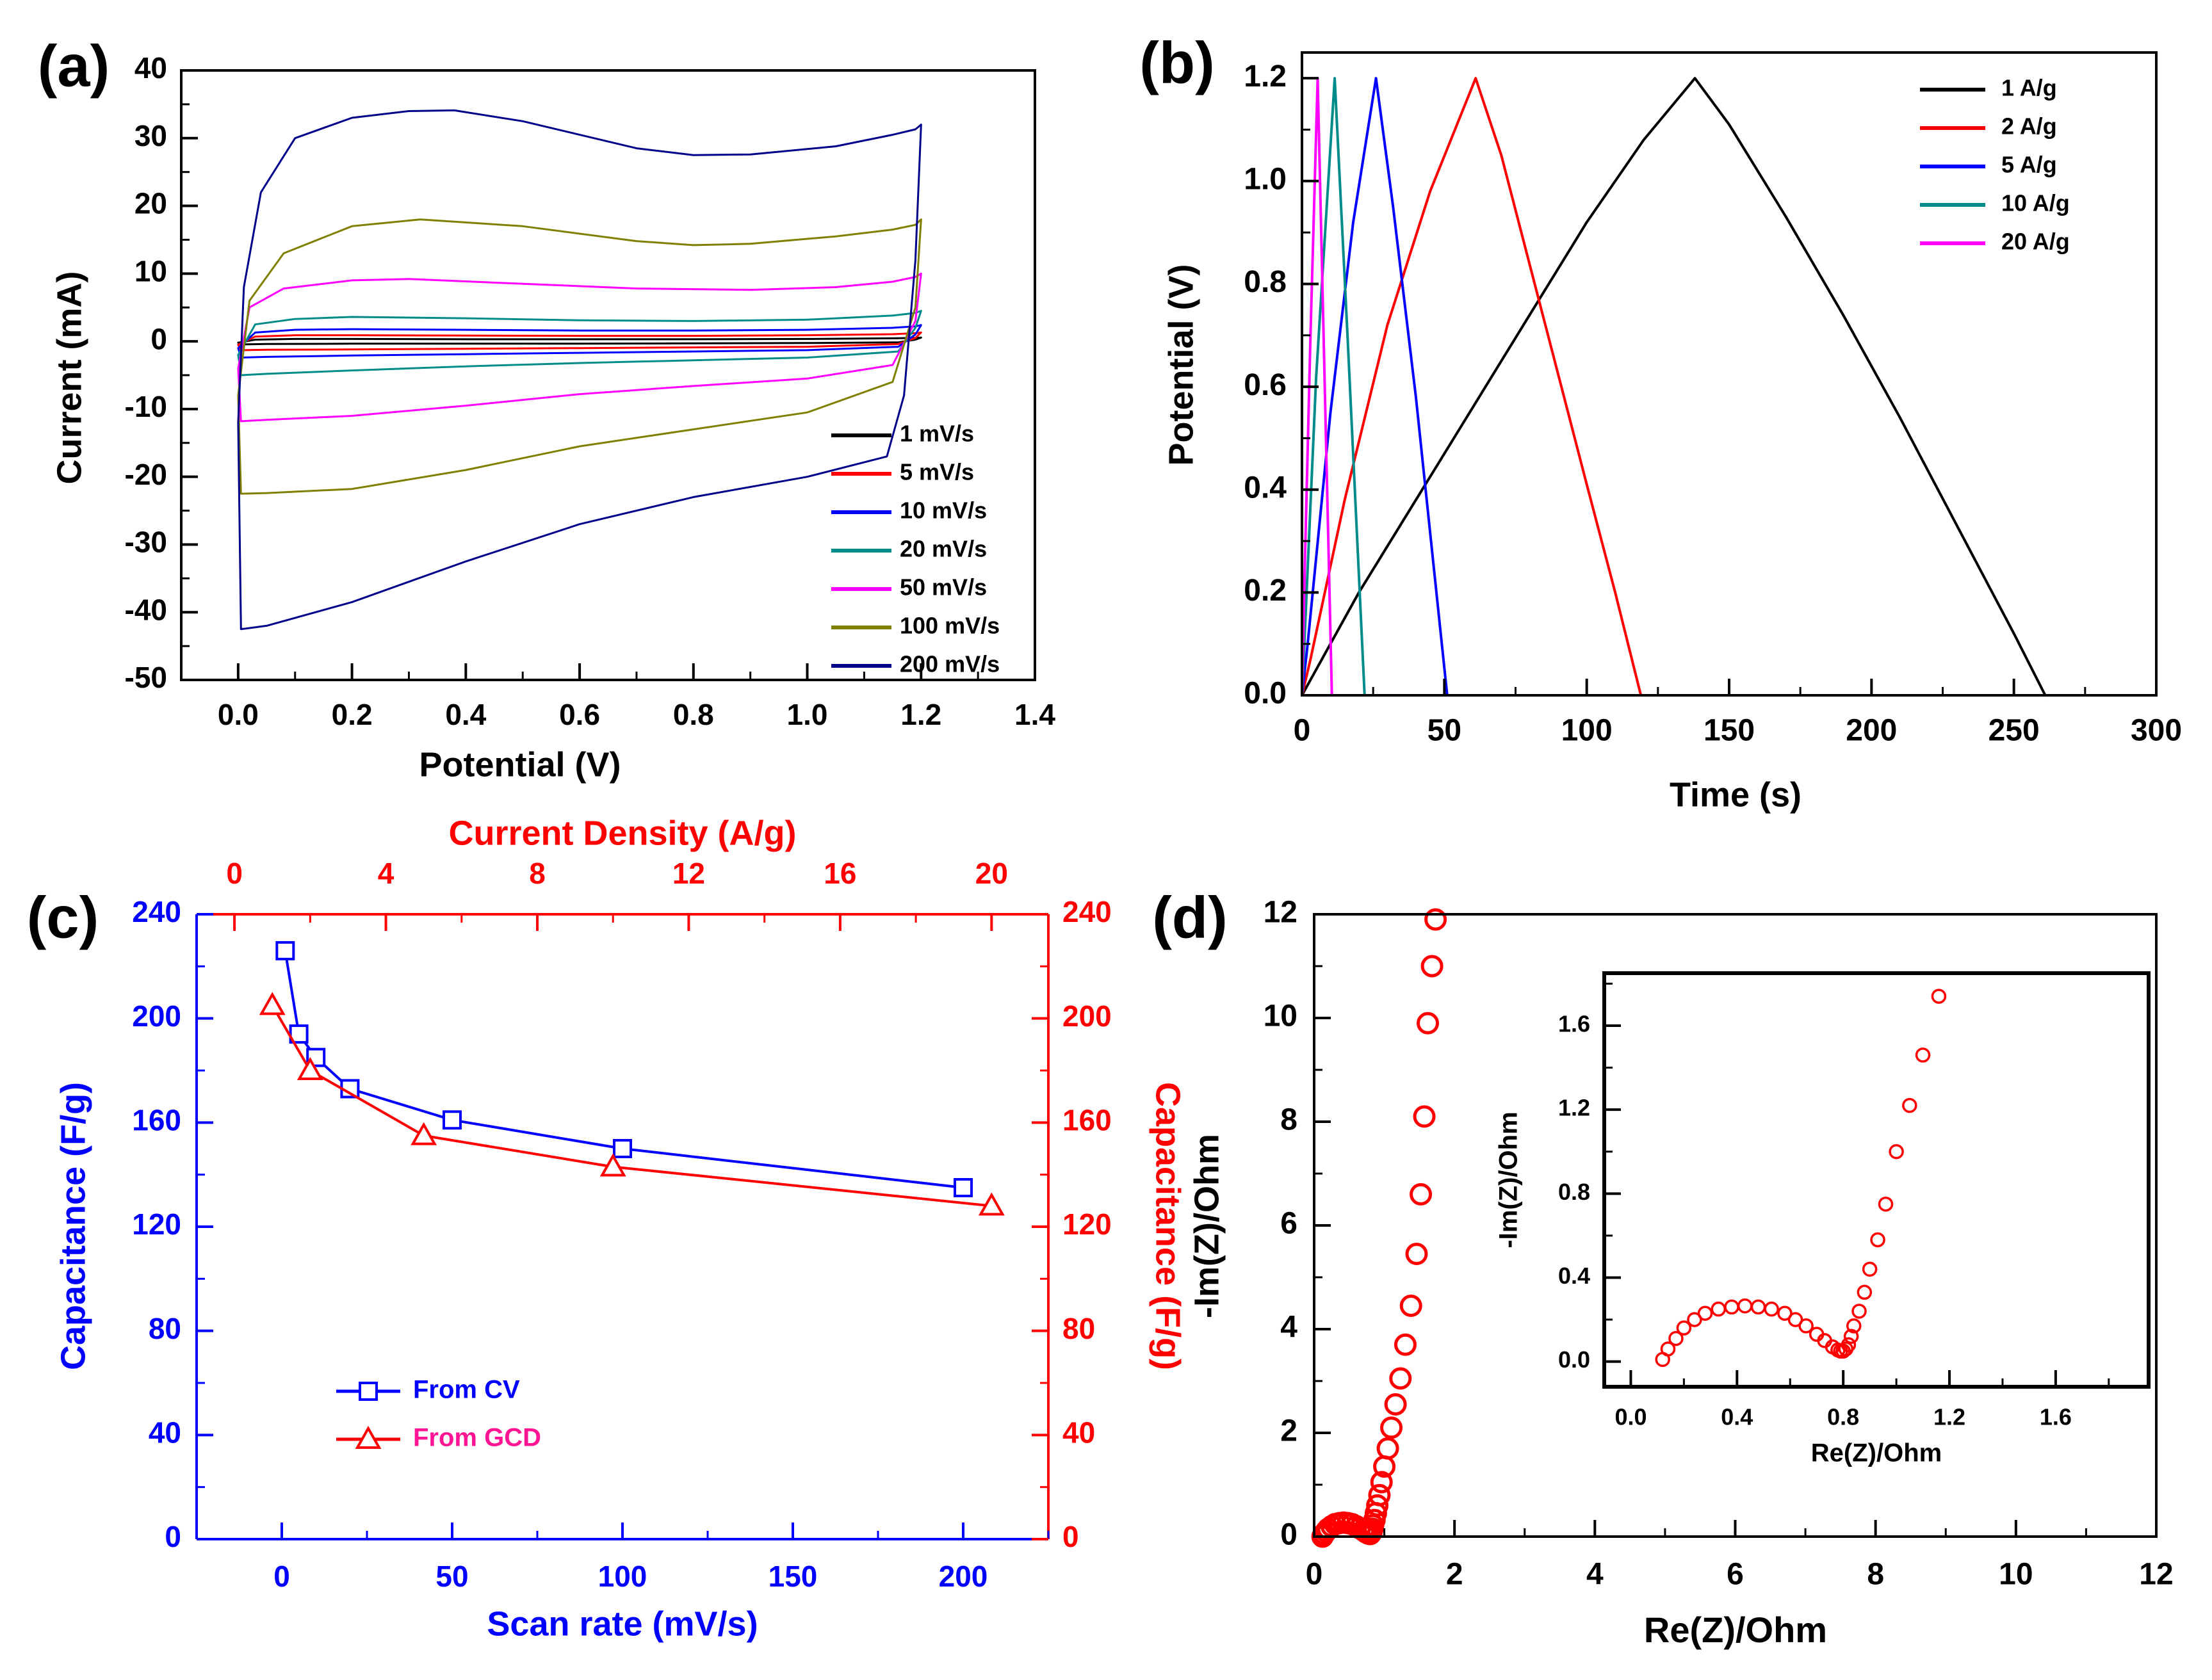 This screenshot has width=2212, height=1680. What do you see at coordinates (386, 874) in the screenshot?
I see `top-x-axis-tick-label: 4` at bounding box center [386, 874].